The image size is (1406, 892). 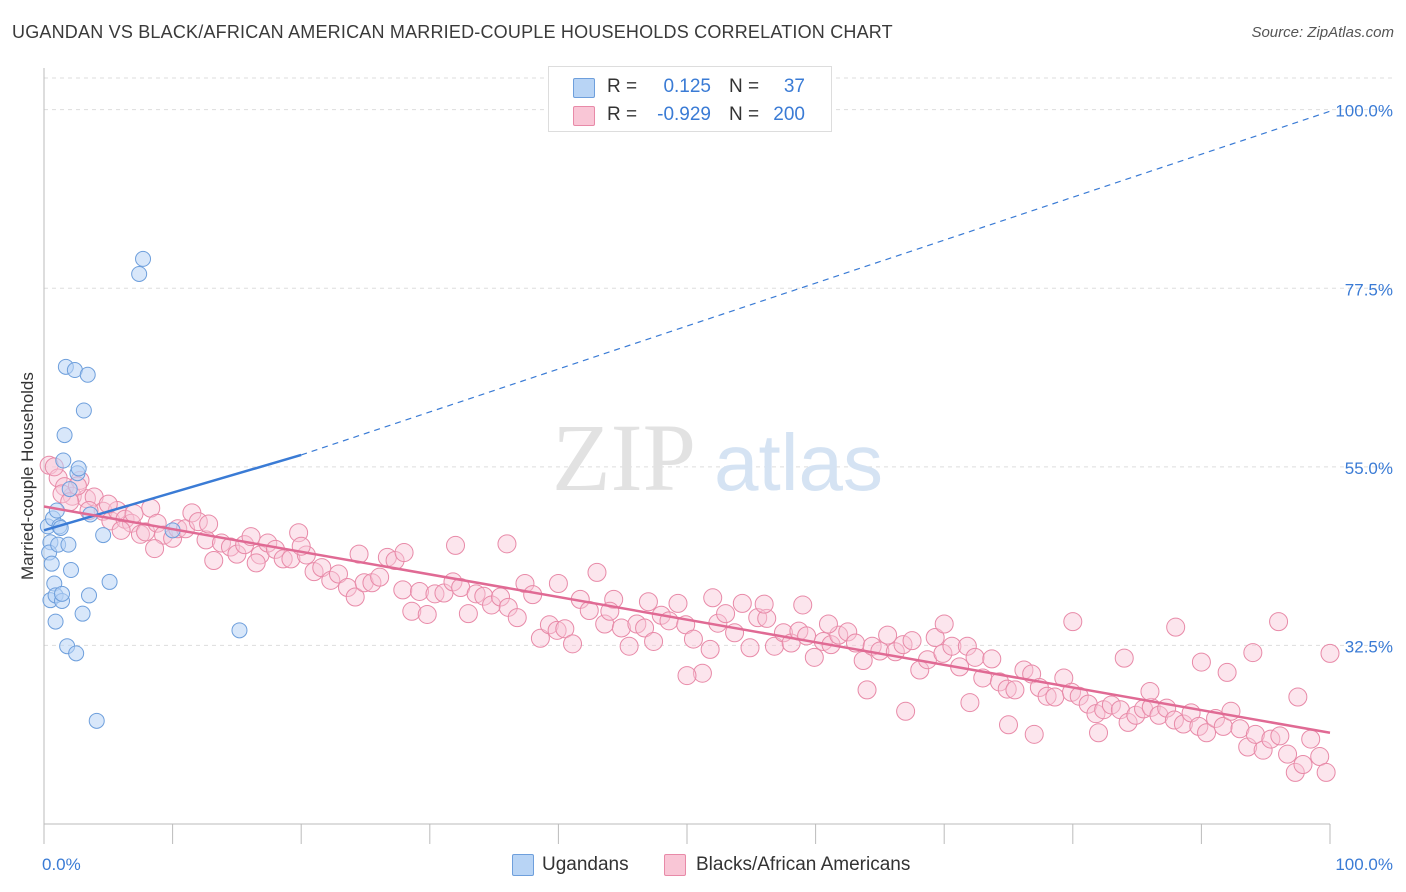 What do you see at coordinates (690, 99) in the screenshot?
I see `correlation-legend: R = 0.125 N = 37 R = -0.929 N = 200` at bounding box center [690, 99].